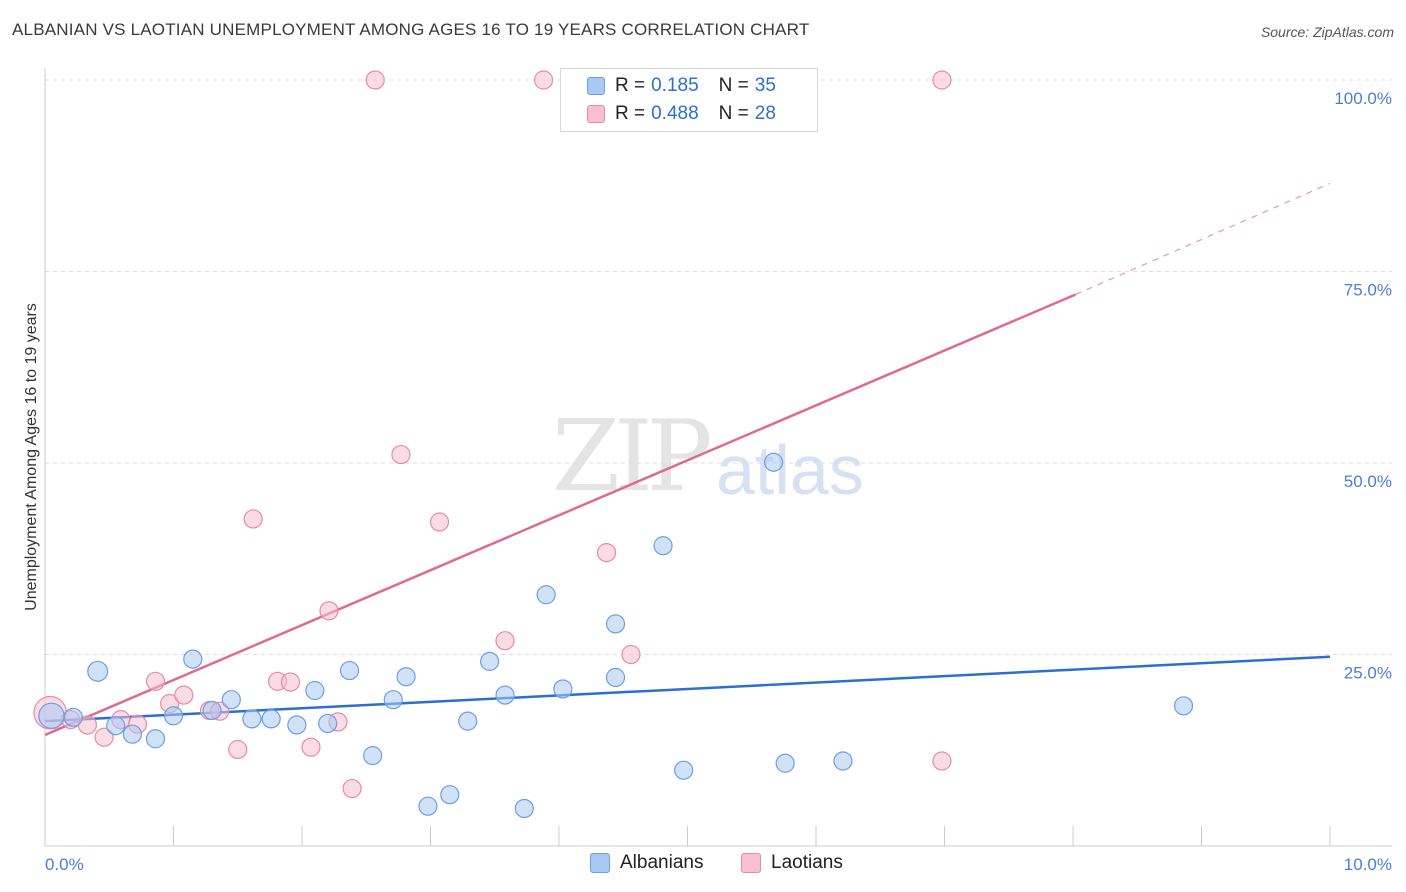  Describe the element at coordinates (675, 113) in the screenshot. I see `r-value: 0.488` at that location.